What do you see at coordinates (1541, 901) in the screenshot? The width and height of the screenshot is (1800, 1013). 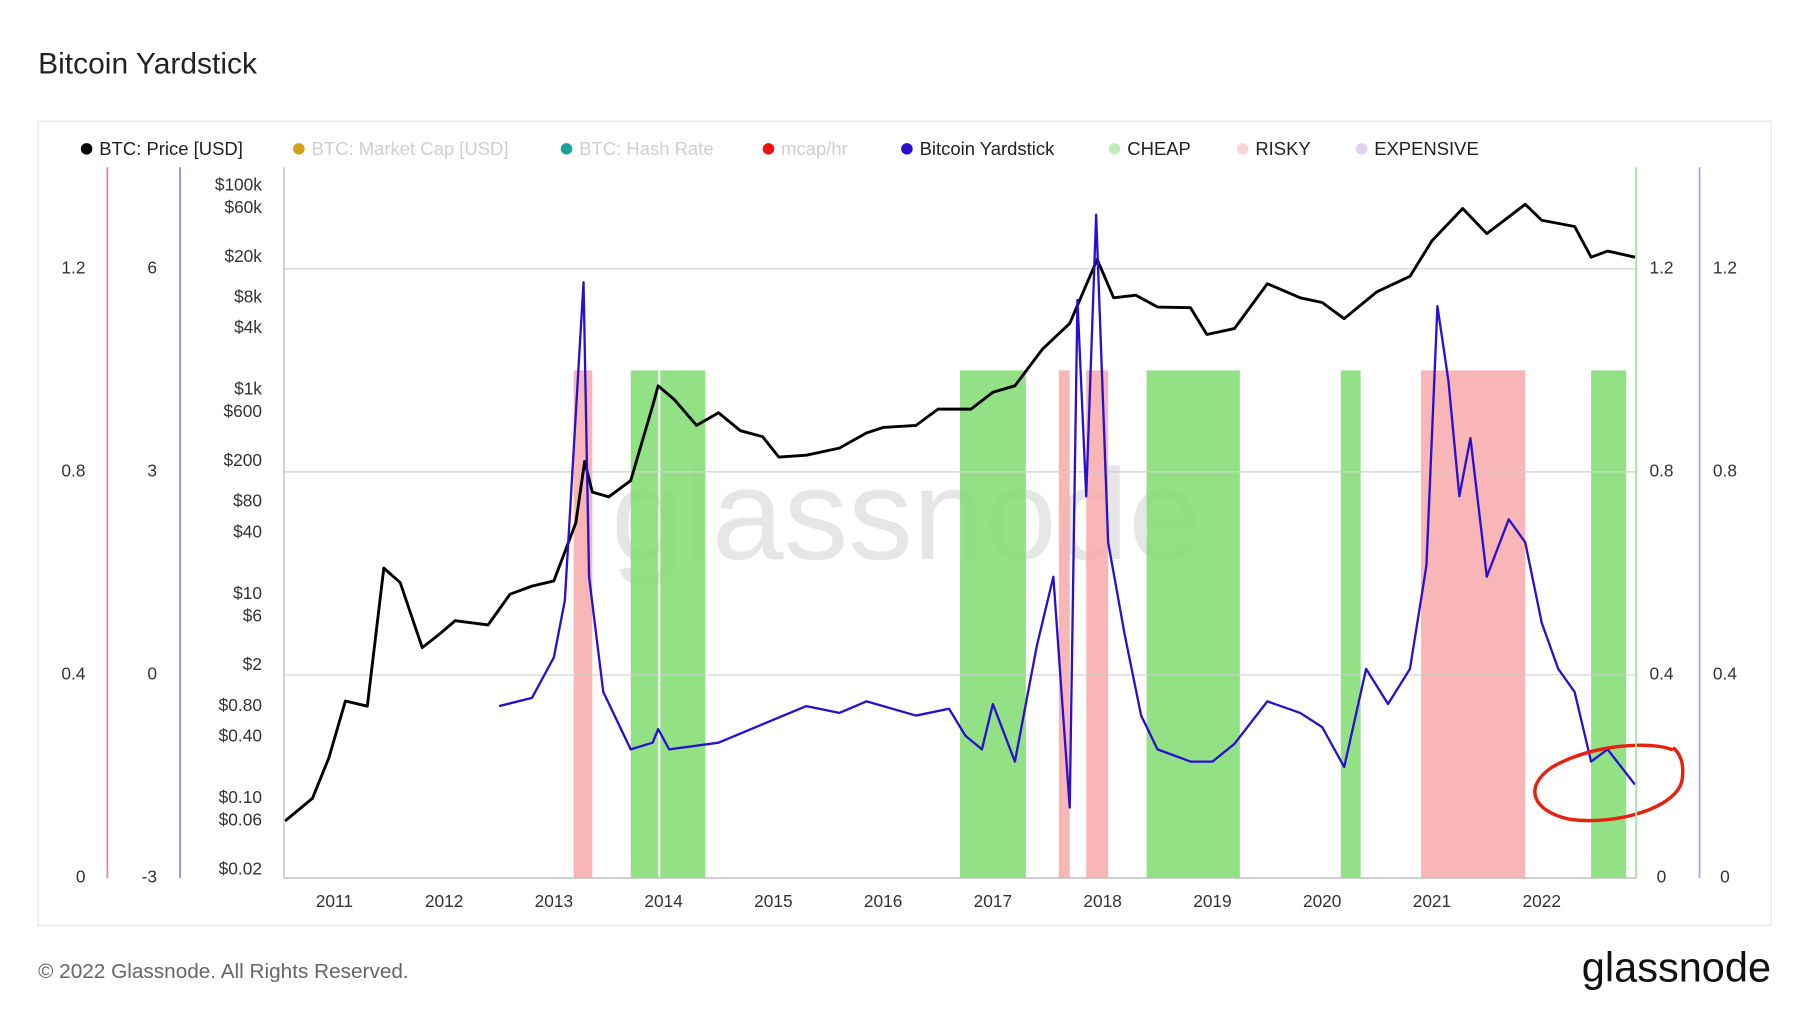 I see `x-tick-label: 2022` at bounding box center [1541, 901].